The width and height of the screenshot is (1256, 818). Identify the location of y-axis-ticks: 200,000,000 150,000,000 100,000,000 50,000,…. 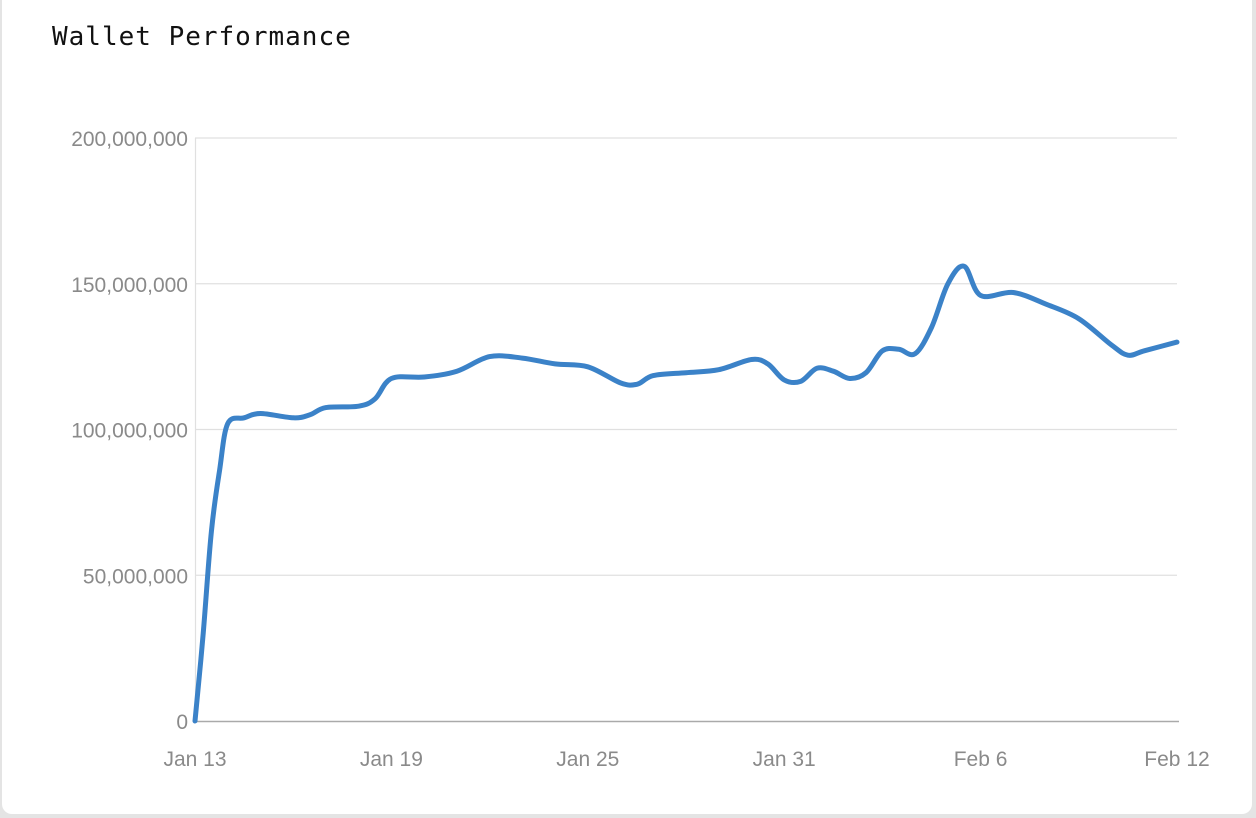
(129, 431).